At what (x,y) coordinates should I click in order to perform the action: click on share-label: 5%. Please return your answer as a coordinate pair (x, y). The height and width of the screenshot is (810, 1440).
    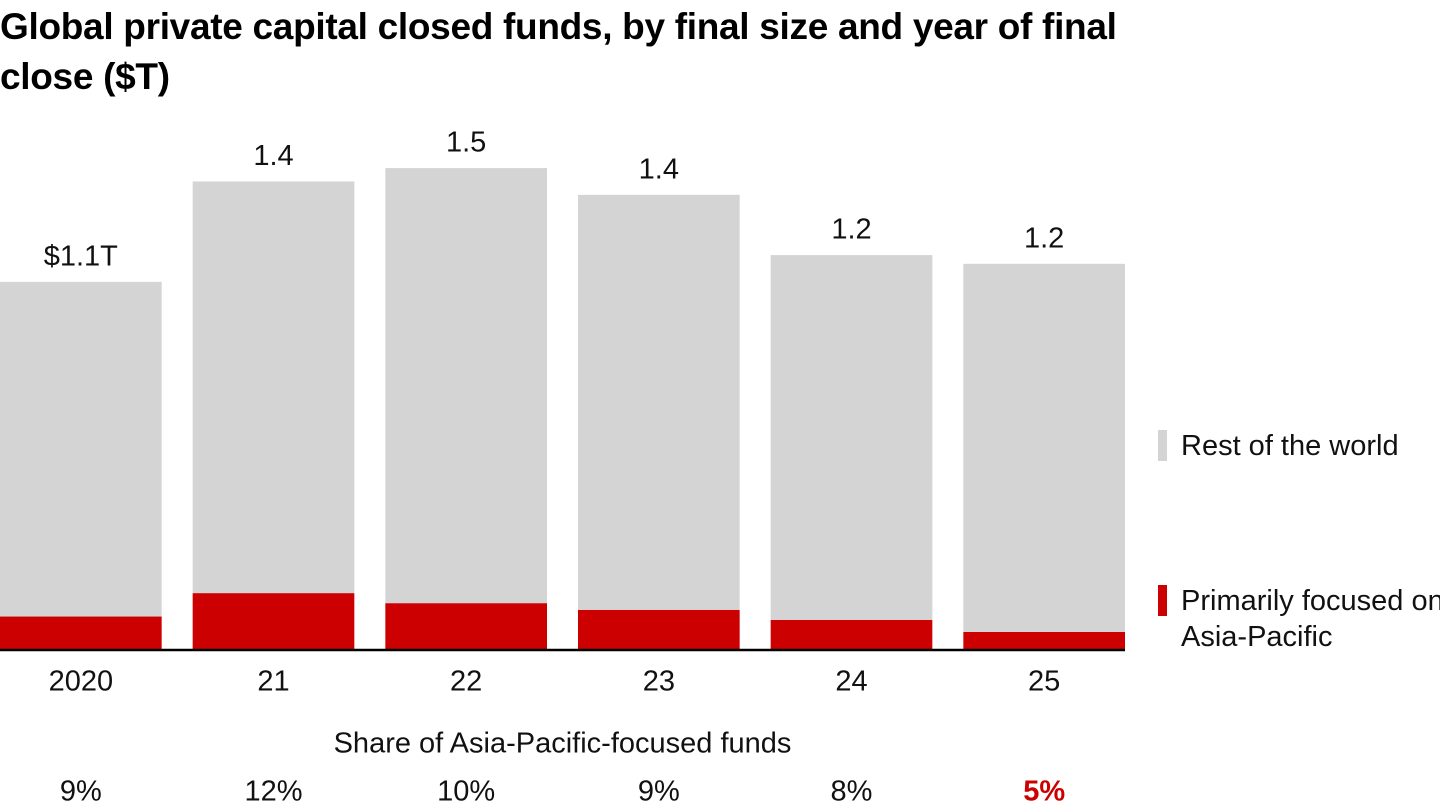
    Looking at the image, I should click on (1044, 792).